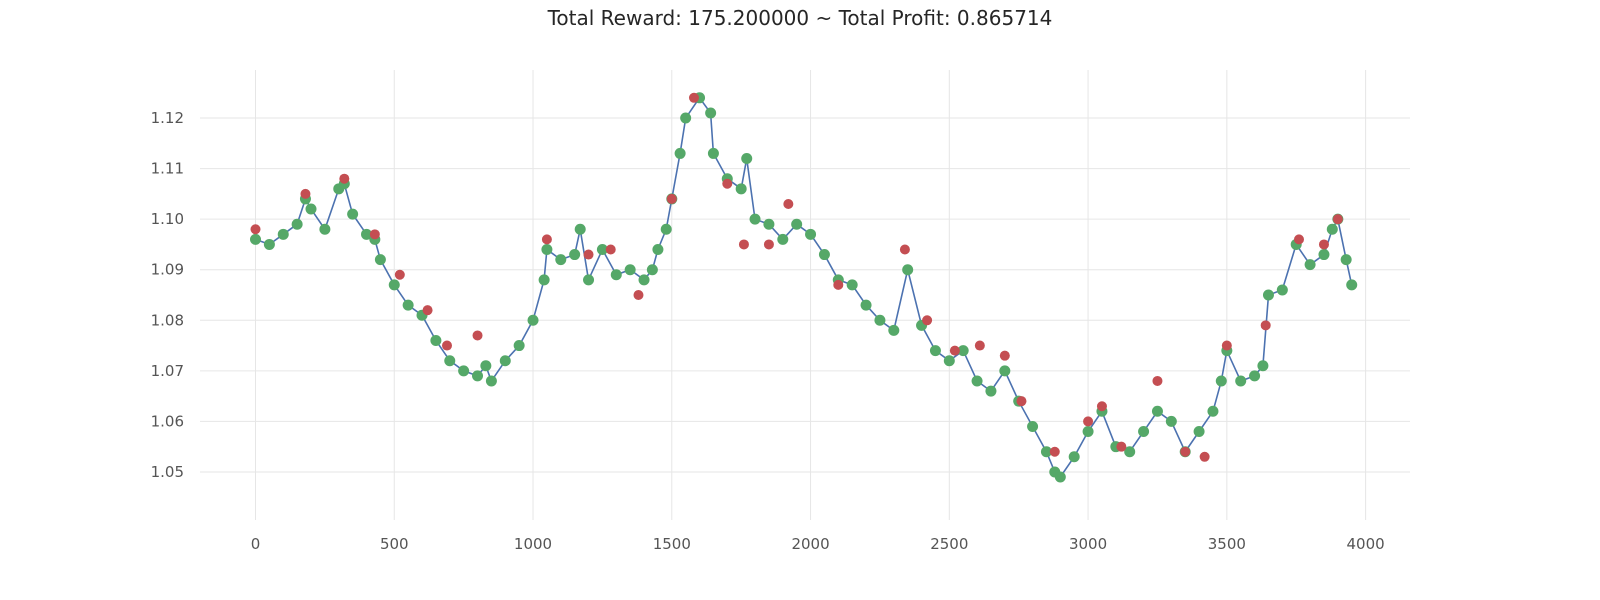 The width and height of the screenshot is (1600, 600). What do you see at coordinates (167, 472) in the screenshot?
I see `y-tick-label: 1.05` at bounding box center [167, 472].